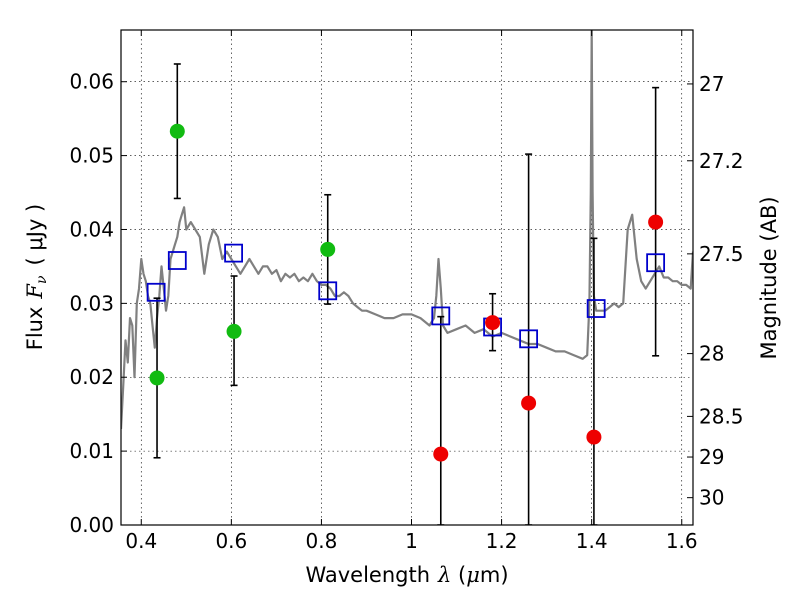  What do you see at coordinates (711, 354) in the screenshot?
I see `y2-tick-label: 28` at bounding box center [711, 354].